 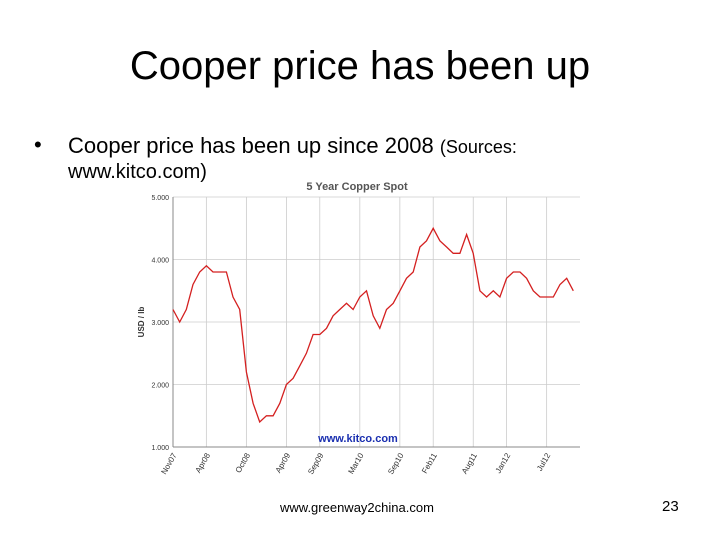 What do you see at coordinates (243, 462) in the screenshot?
I see `x-tick-label: Oct08` at bounding box center [243, 462].